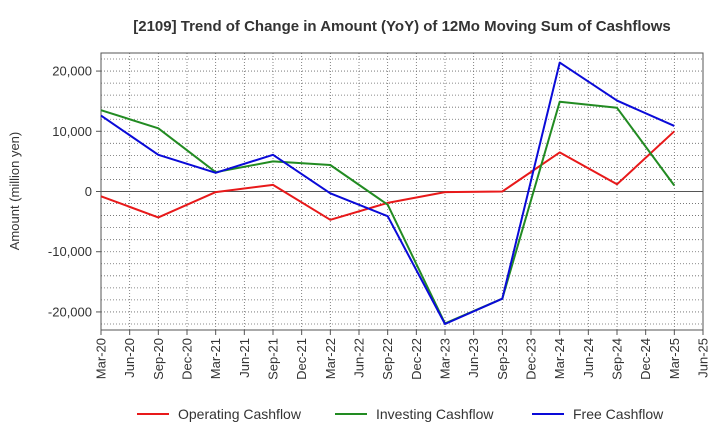 This screenshot has height=445, width=720. Describe the element at coordinates (435, 414) in the screenshot. I see `legend-label-investing-cashflow: Investing Cashflow` at that location.